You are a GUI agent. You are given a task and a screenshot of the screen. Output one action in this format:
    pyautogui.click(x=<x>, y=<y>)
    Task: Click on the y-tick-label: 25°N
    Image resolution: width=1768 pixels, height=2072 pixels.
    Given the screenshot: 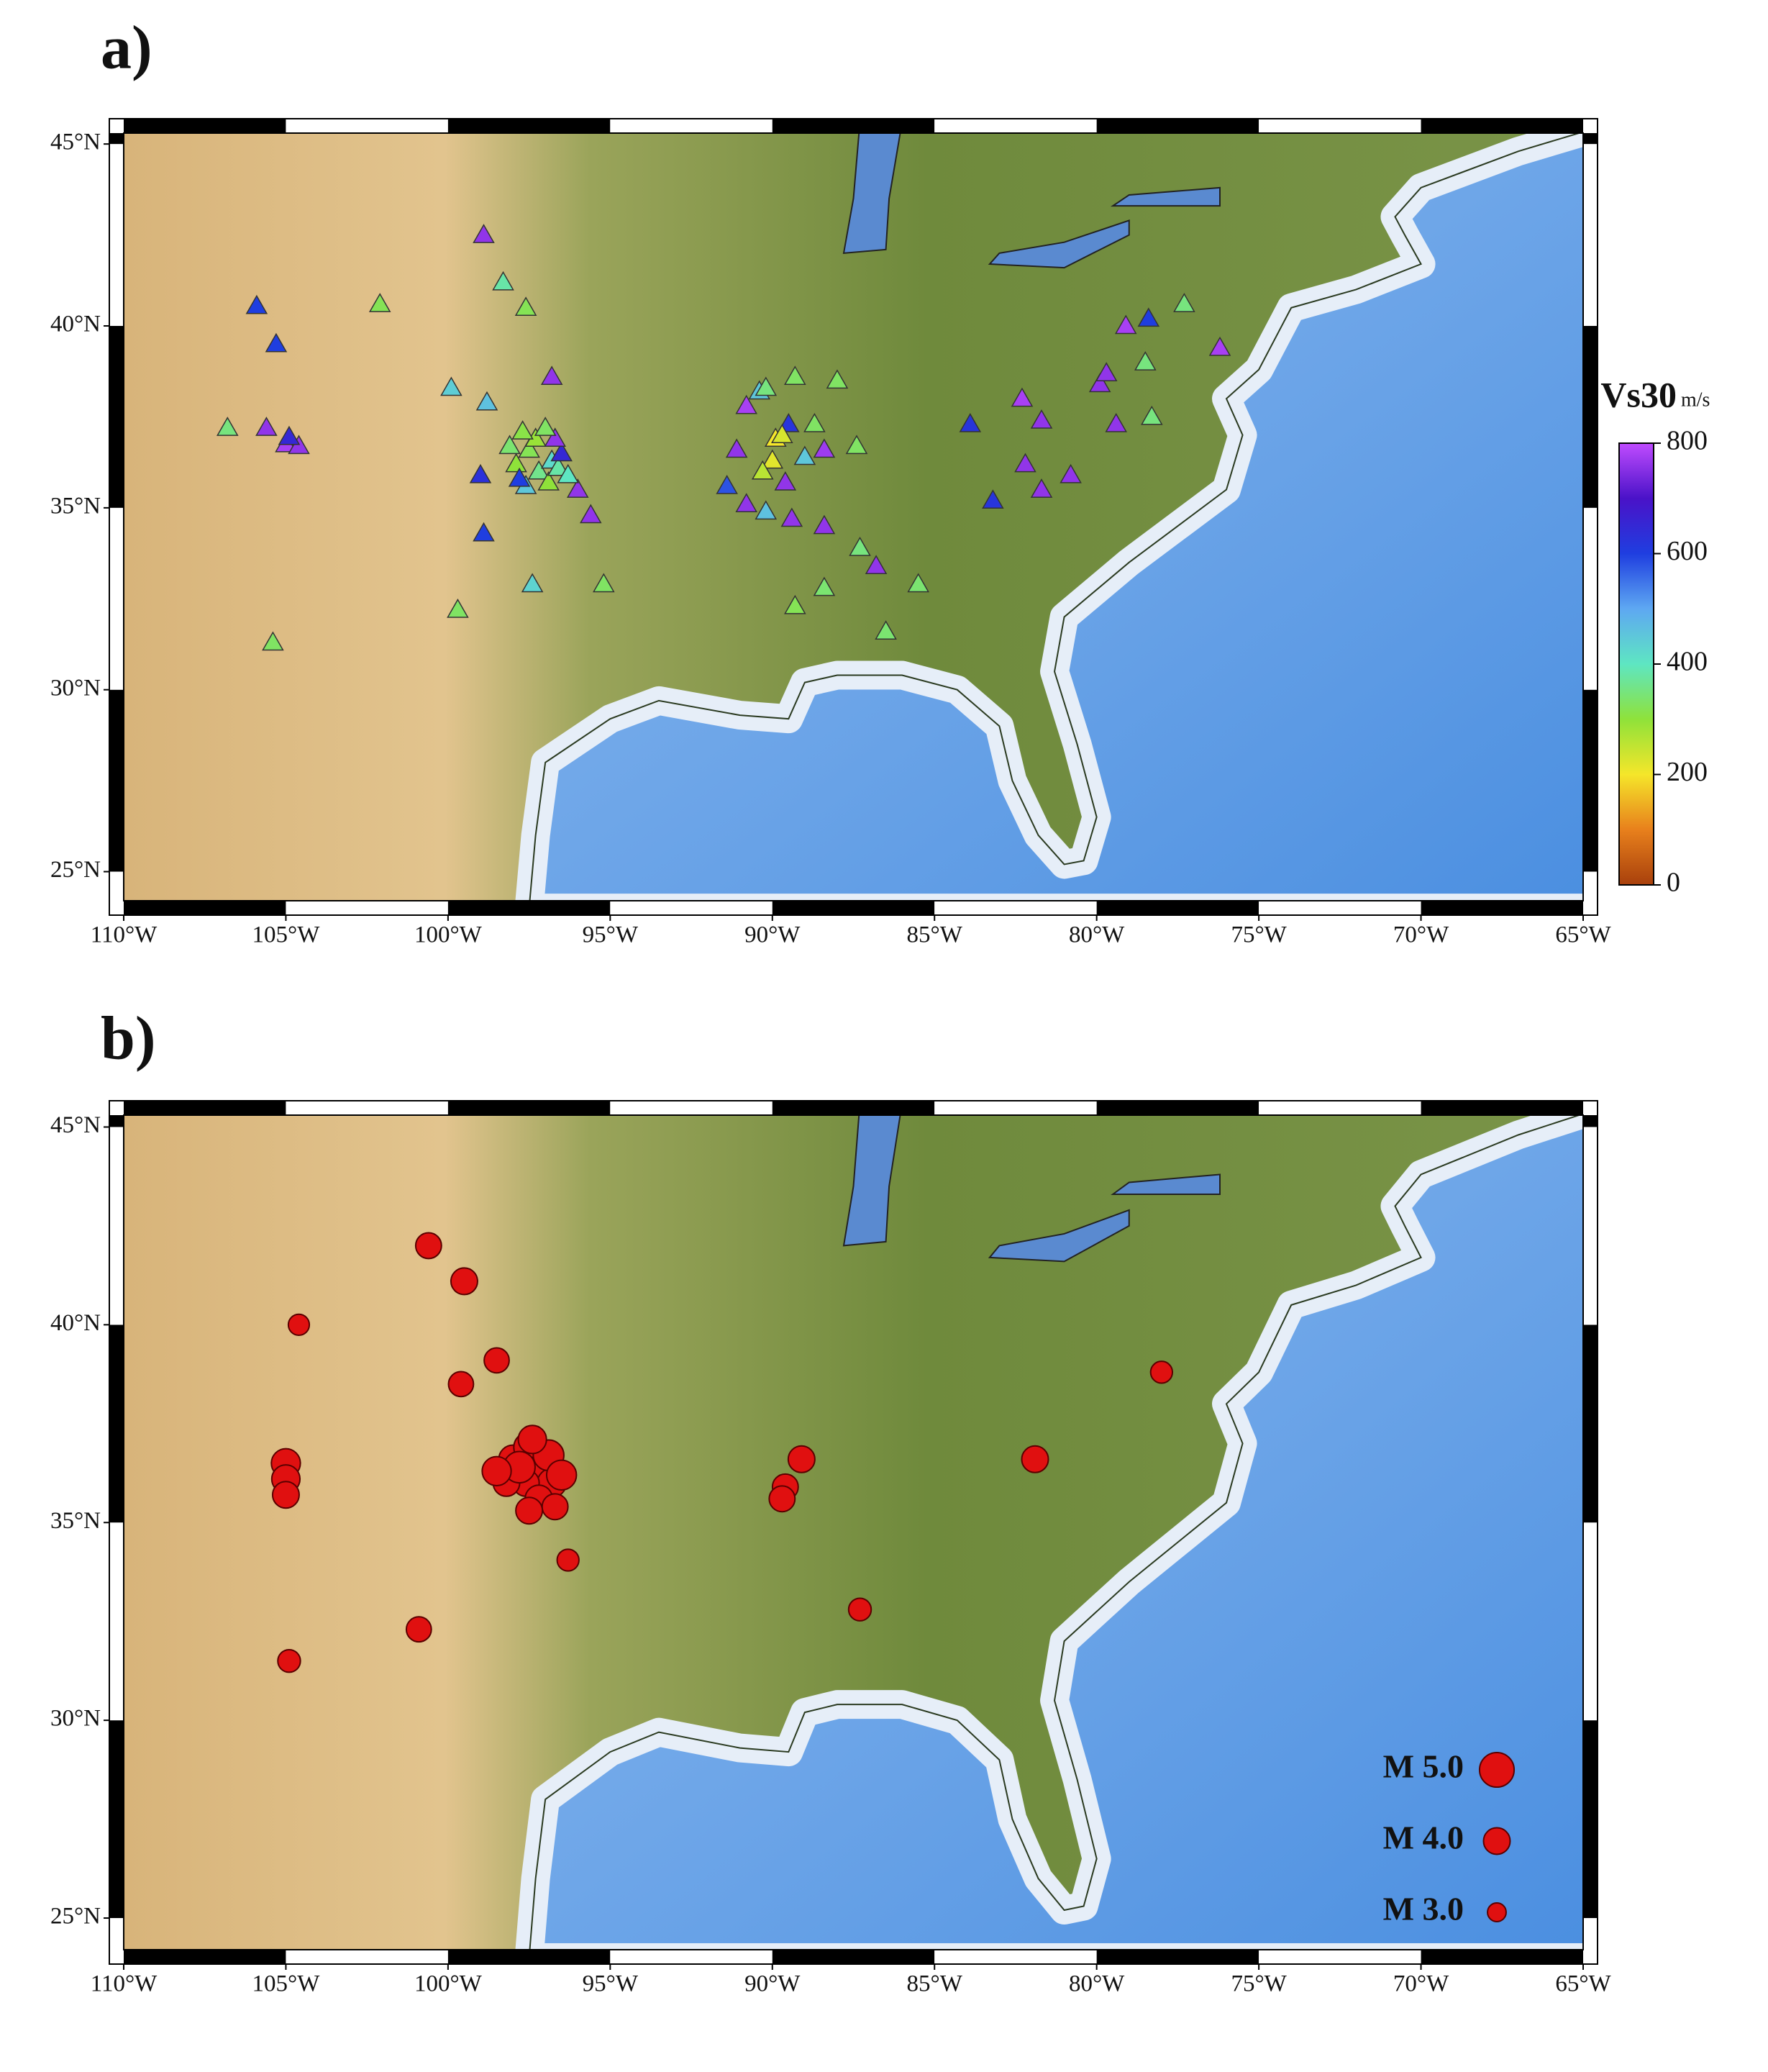 What is the action you would take?
    pyautogui.click(x=75, y=1917)
    